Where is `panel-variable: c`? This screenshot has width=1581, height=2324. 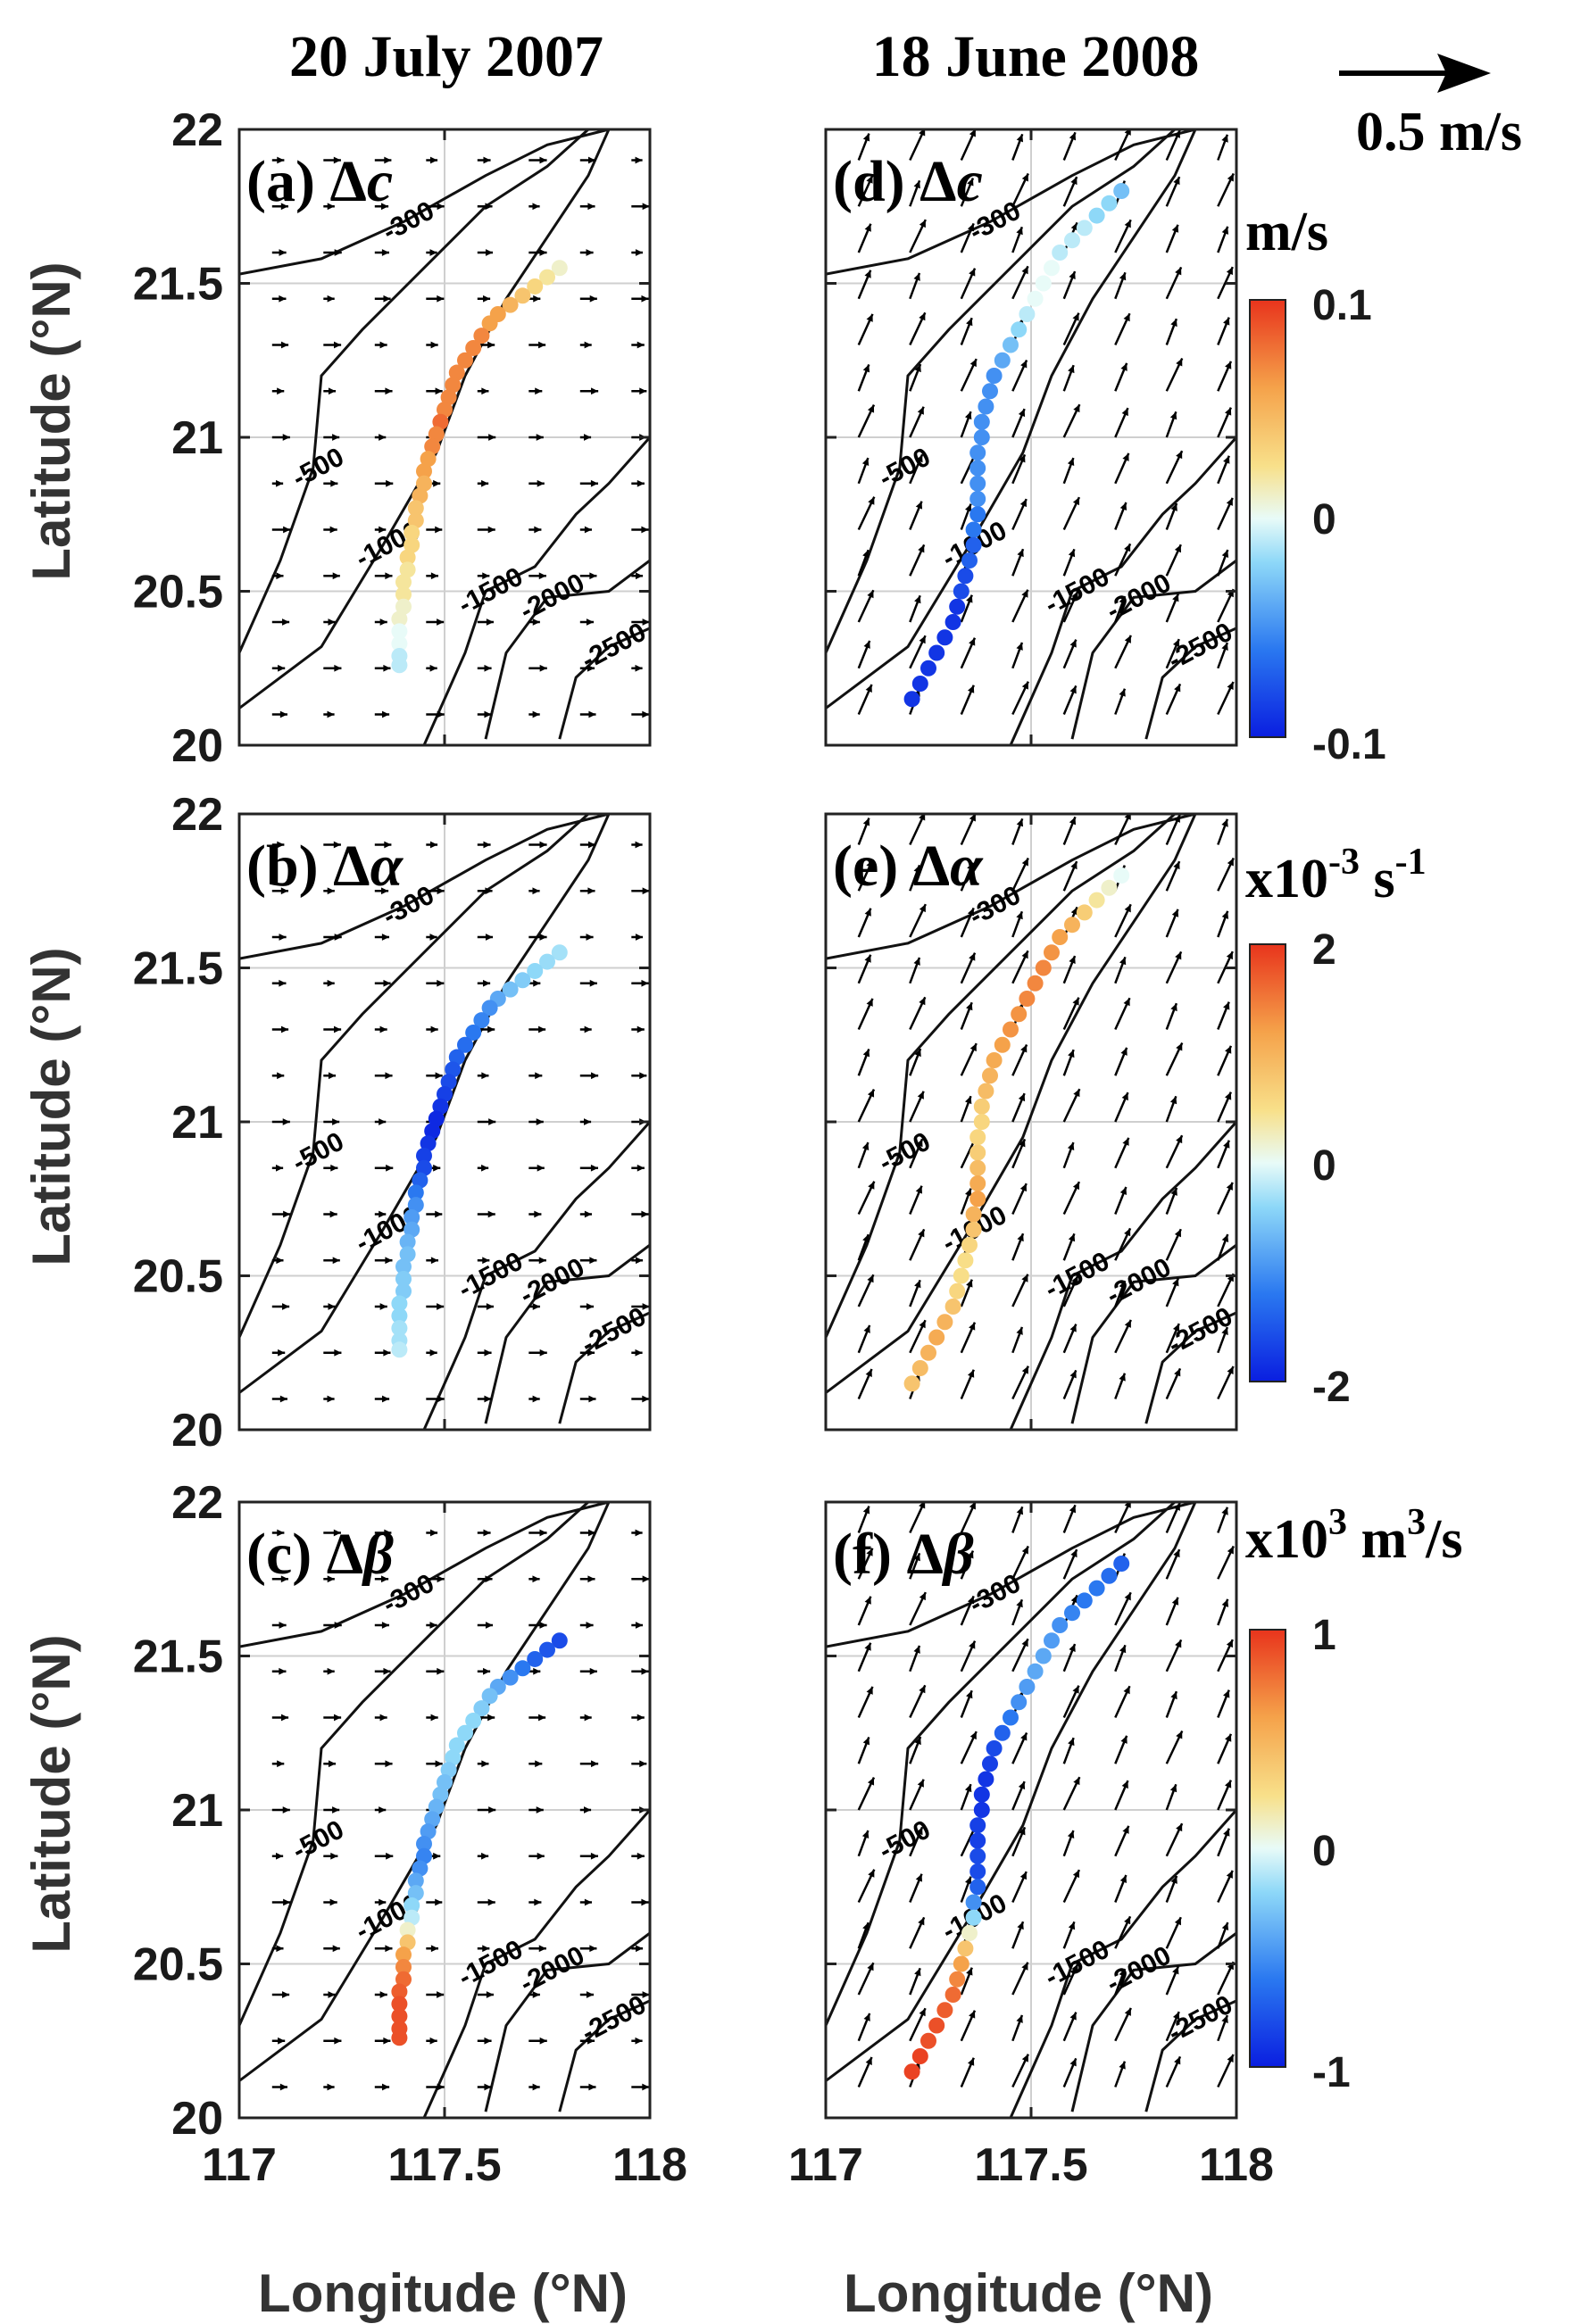 panel-variable: c is located at coordinates (380, 181).